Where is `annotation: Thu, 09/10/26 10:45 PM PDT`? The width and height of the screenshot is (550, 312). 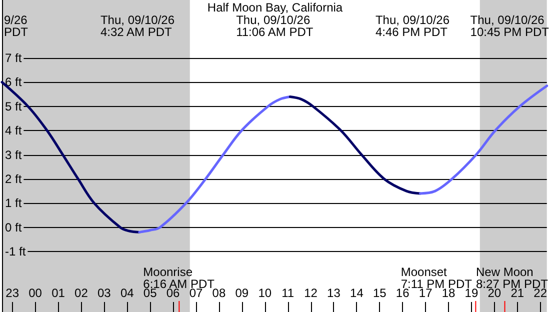 annotation: Thu, 09/10/26 10:45 PM PDT is located at coordinates (510, 26).